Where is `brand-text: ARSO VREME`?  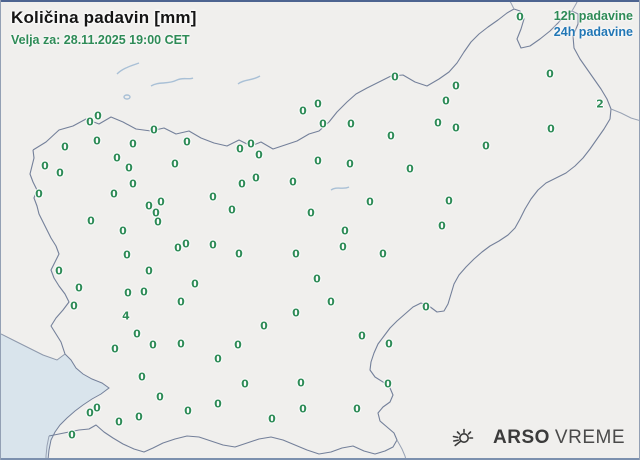 brand-text: ARSO VREME is located at coordinates (559, 438).